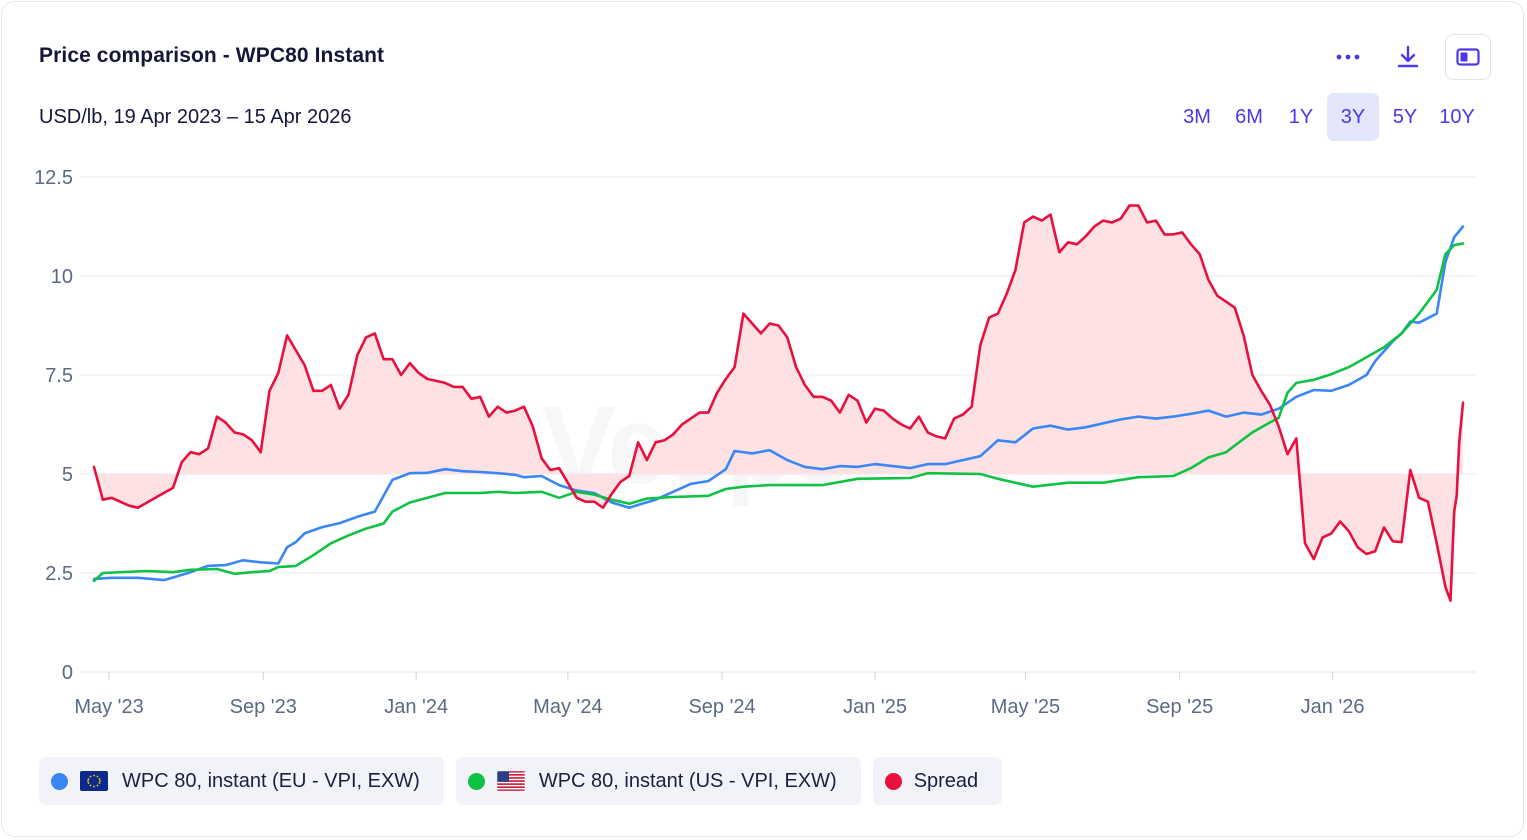 The height and width of the screenshot is (840, 1527). What do you see at coordinates (687, 780) in the screenshot?
I see `legend-label-us: WPC 80, instant (US - VPI, EXW)` at bounding box center [687, 780].